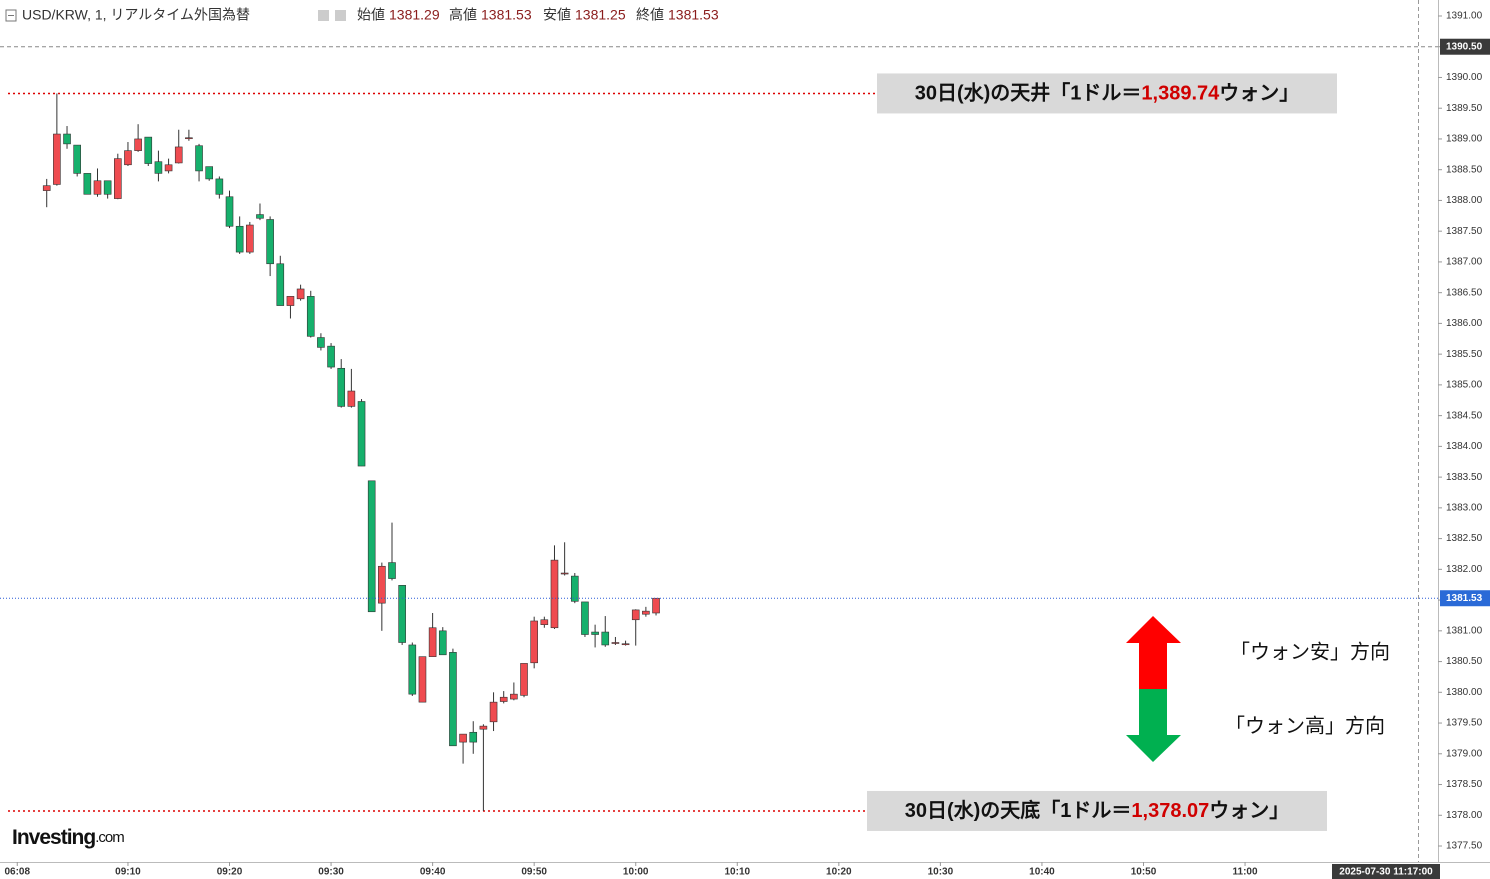 This screenshot has height=879, width=1490. I want to click on x-tick-label: 09:40, so click(433, 872).